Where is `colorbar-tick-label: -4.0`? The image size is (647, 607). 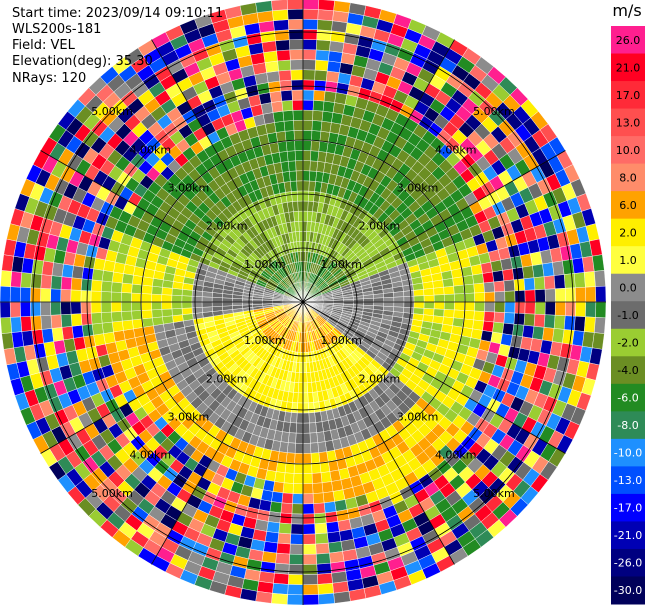 colorbar-tick-label: -4.0 is located at coordinates (627, 370).